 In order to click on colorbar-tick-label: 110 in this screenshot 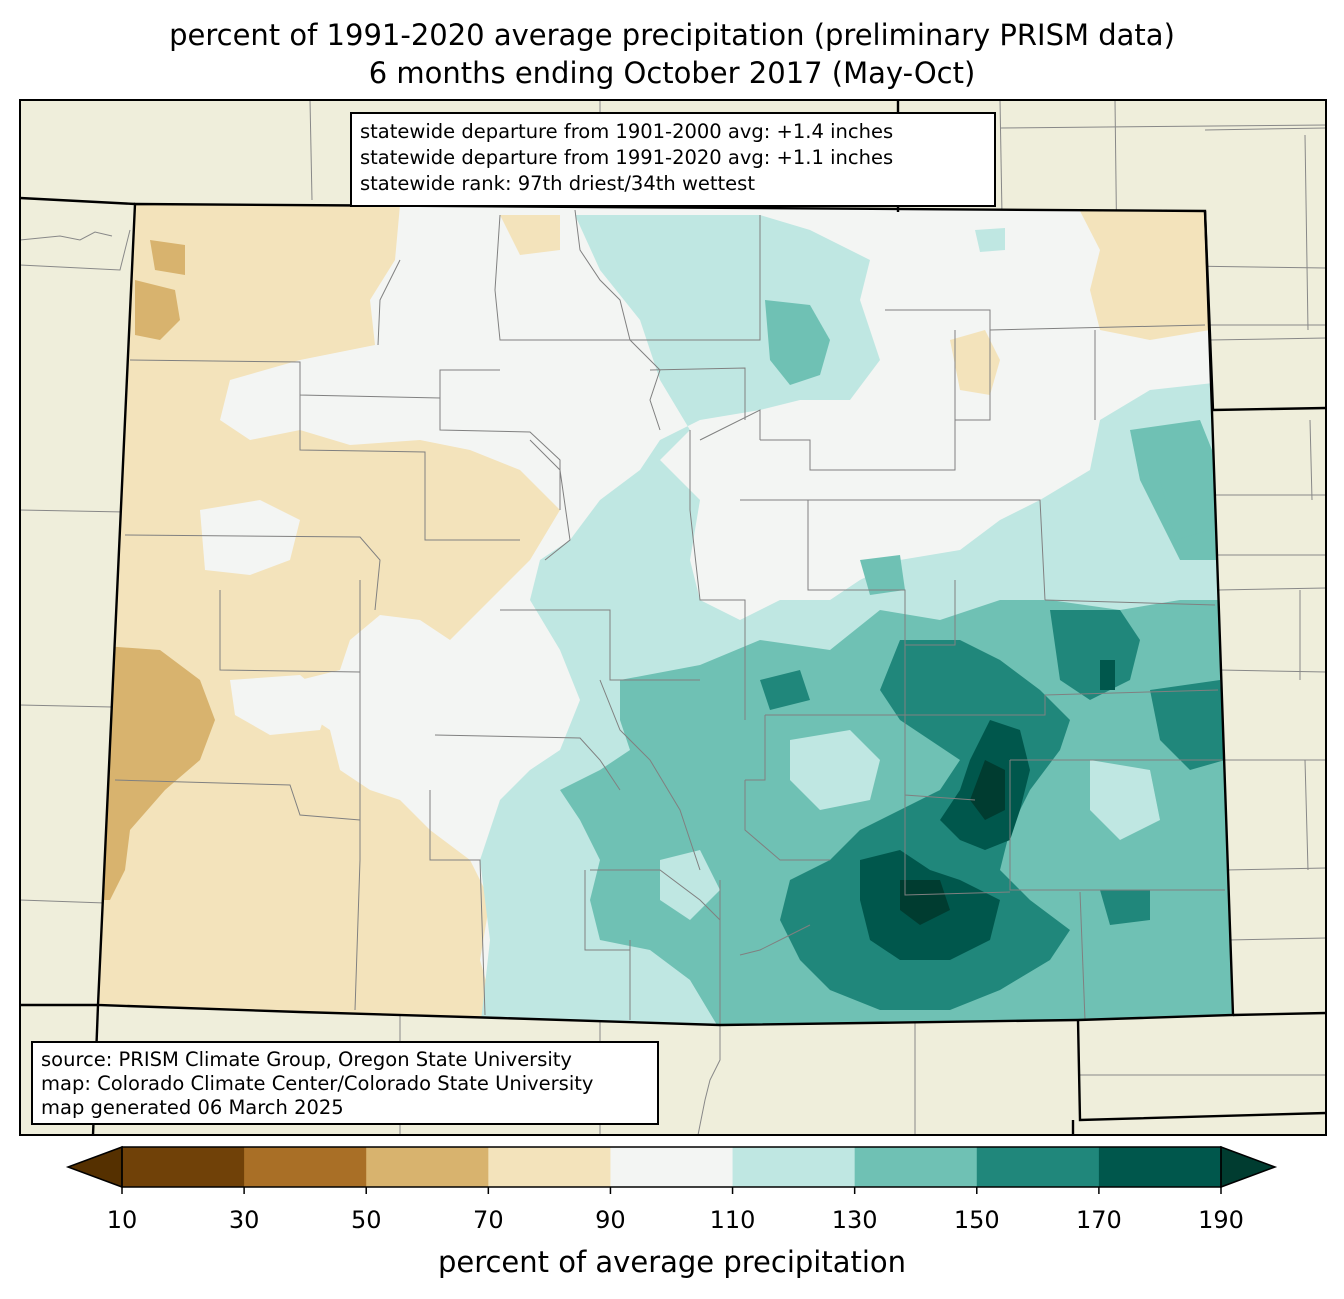, I will do `click(732, 1220)`.